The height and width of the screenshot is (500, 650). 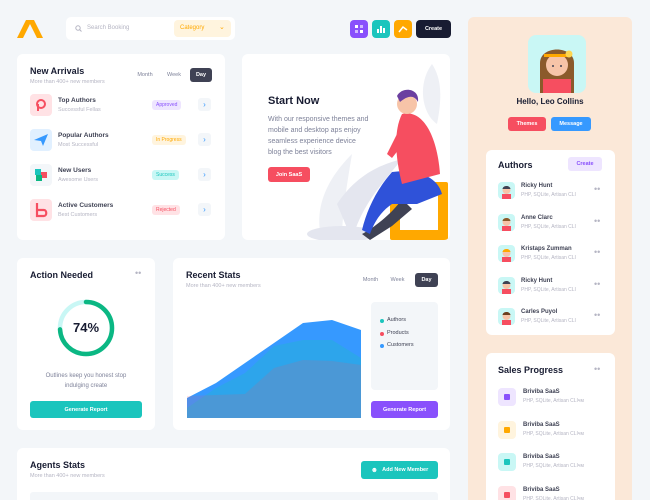 I want to click on card-title: Agents Stats, so click(x=58, y=465).